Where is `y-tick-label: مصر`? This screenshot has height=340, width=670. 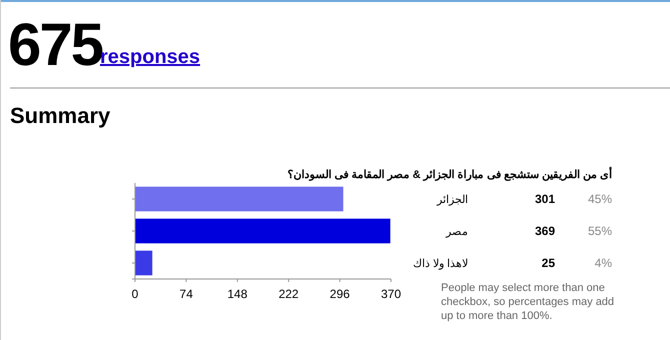
y-tick-label: مصر is located at coordinates (456, 232).